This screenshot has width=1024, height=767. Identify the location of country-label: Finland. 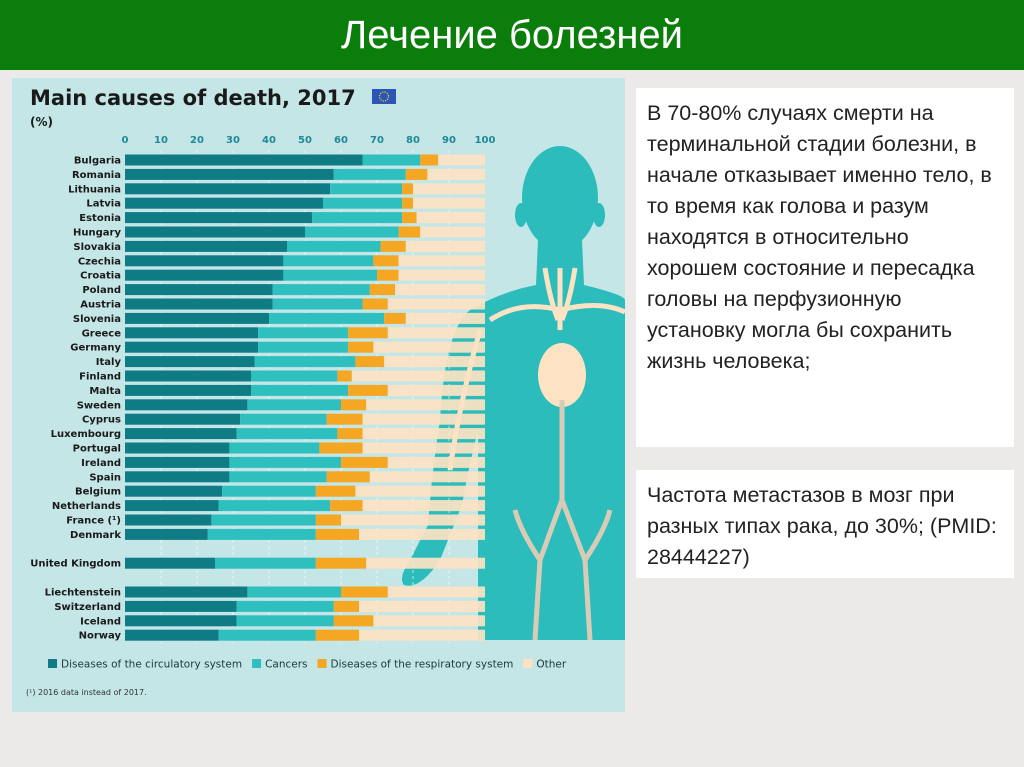
(100, 377).